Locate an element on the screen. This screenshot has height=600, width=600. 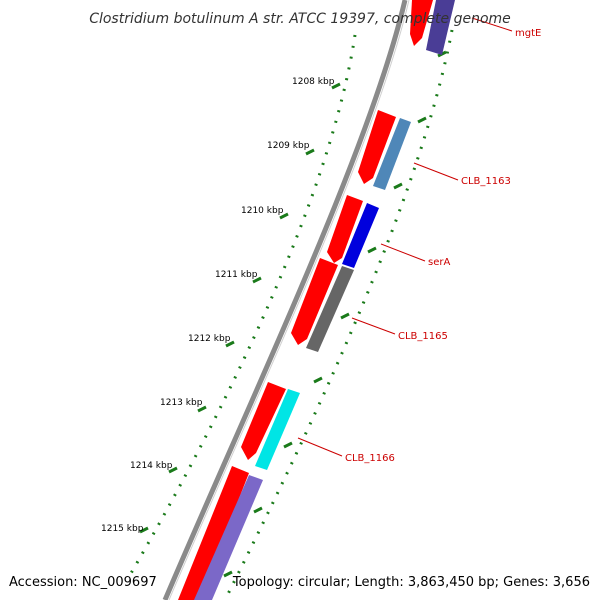
tick-label-1215: 1215 kbp is located at coordinates (122, 529).